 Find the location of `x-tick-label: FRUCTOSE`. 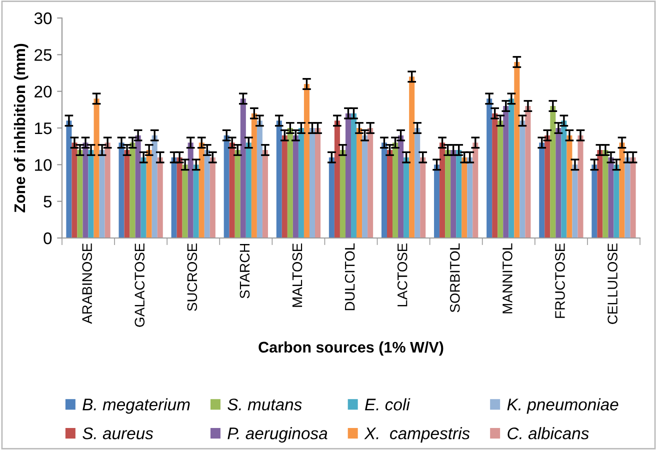

x-tick-label: FRUCTOSE is located at coordinates (560, 280).